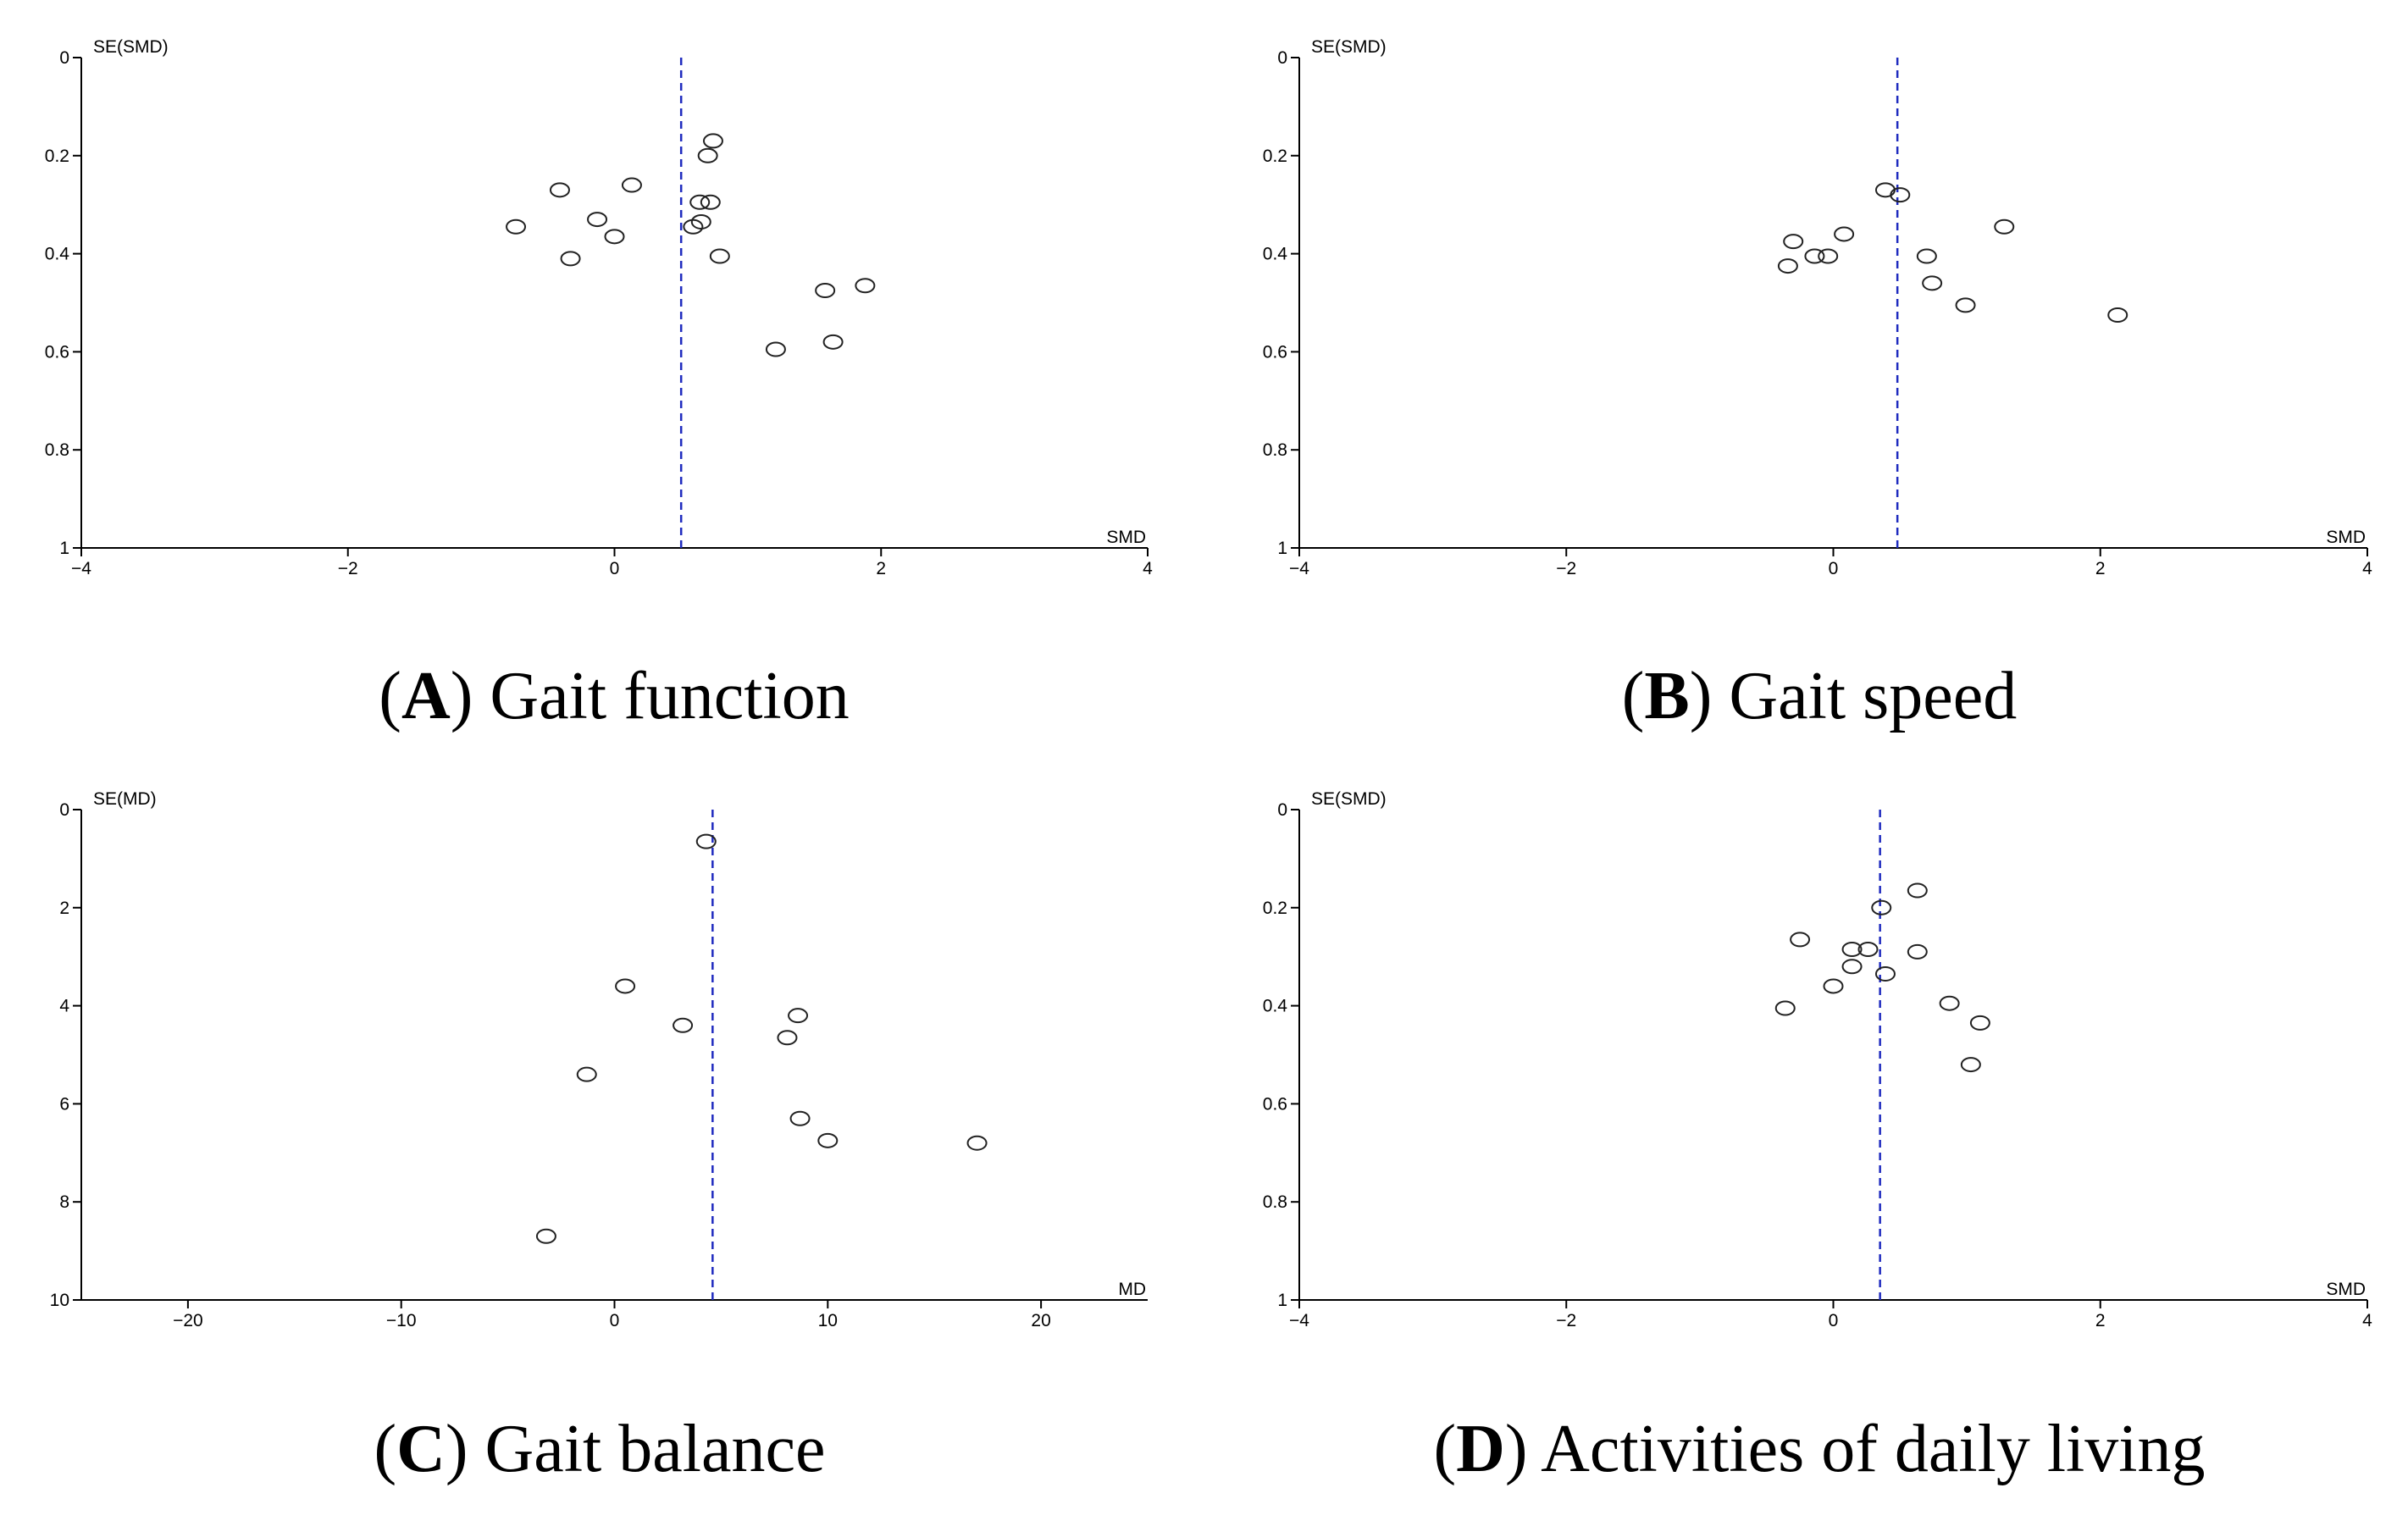 Image resolution: width=2408 pixels, height=1521 pixels. What do you see at coordinates (188, 1321) in the screenshot?
I see `x-tick-label: −20` at bounding box center [188, 1321].